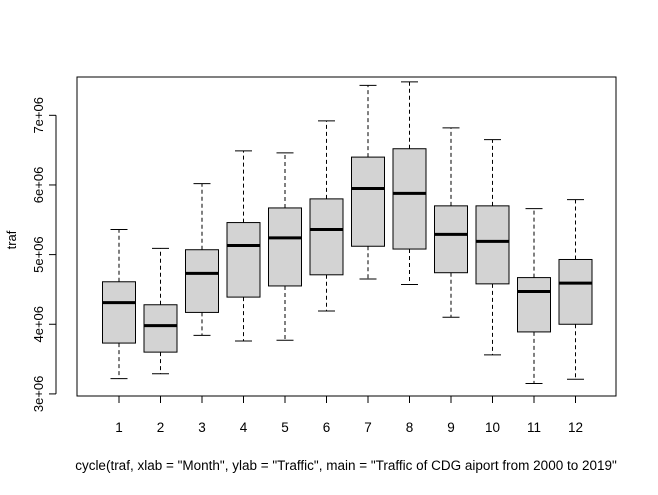 The width and height of the screenshot is (658, 495). I want to click on y-axis-label: traf, so click(11, 239).